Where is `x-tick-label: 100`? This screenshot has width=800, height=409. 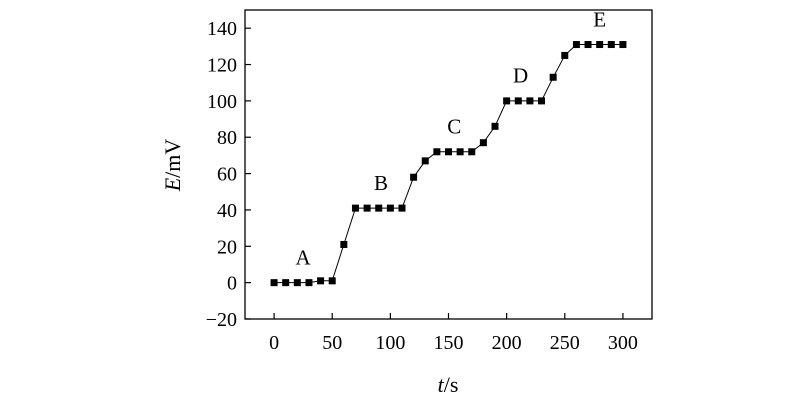
x-tick-label: 100 is located at coordinates (390, 343).